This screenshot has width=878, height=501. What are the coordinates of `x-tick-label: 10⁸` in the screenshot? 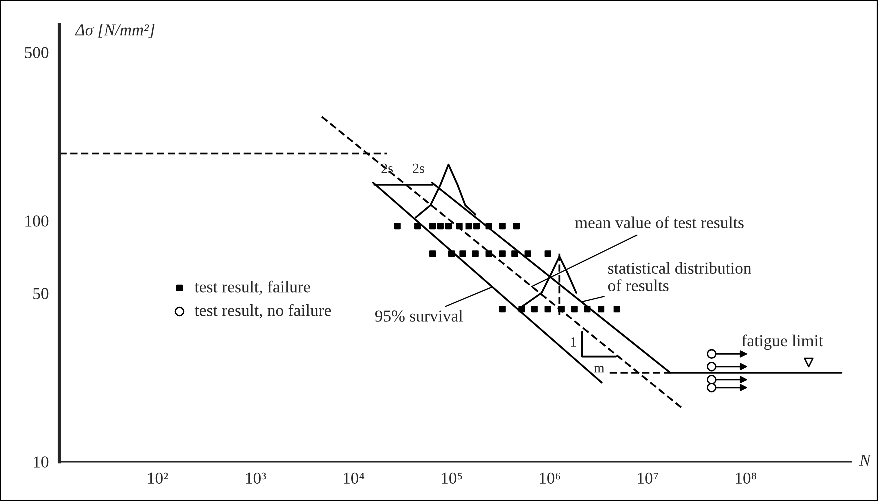 It's located at (746, 478).